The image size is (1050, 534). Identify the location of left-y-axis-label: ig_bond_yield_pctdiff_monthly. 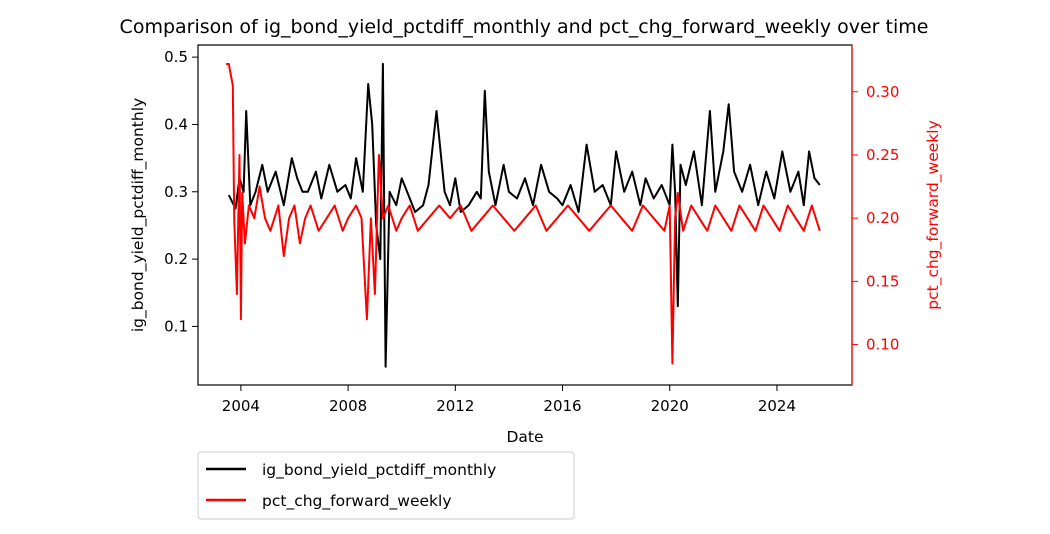
(138, 215).